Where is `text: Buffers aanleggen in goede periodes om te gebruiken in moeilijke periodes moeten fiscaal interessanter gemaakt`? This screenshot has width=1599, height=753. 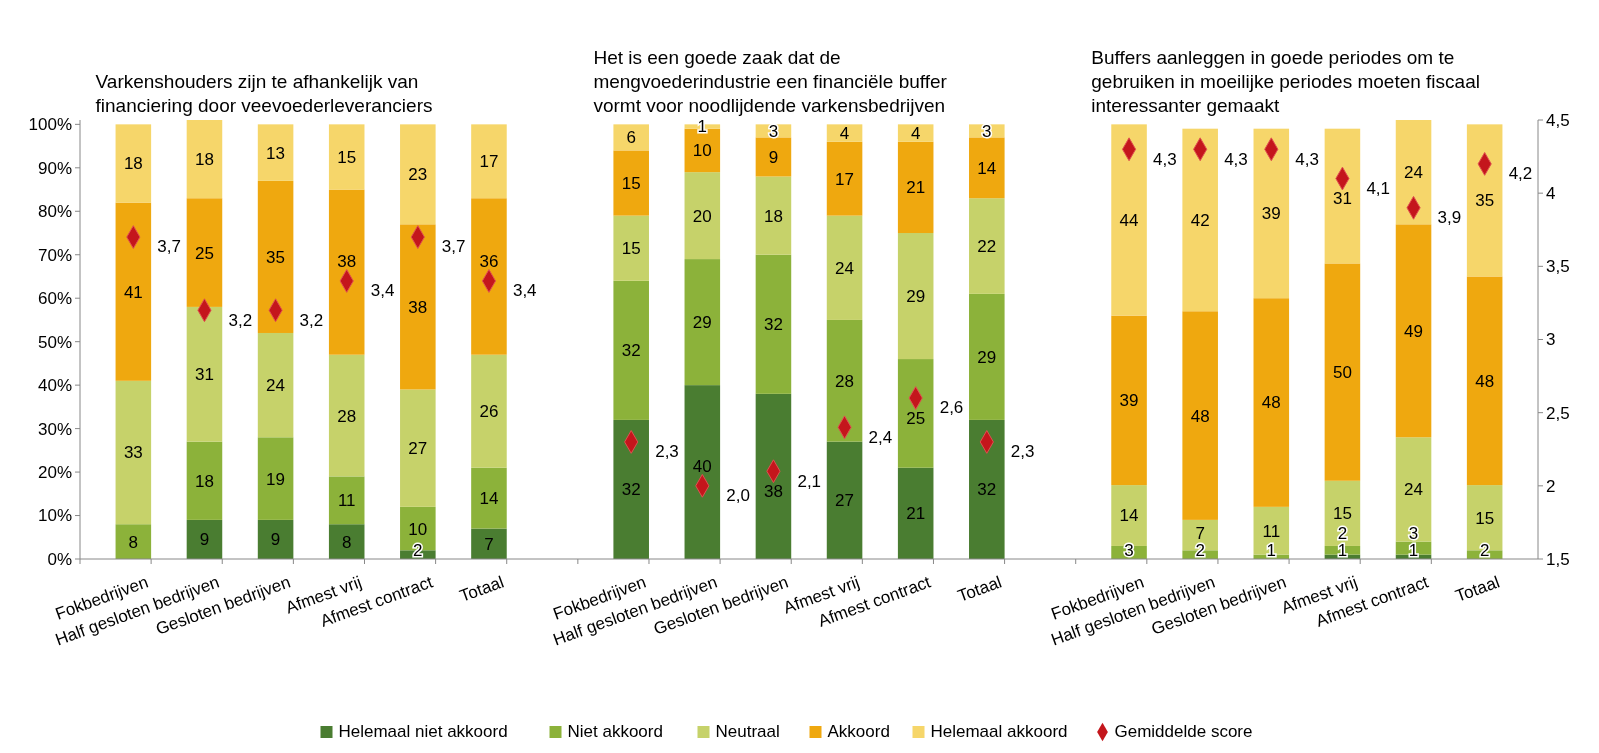 text: Buffers aanleggen in goede periodes om te gebruiken in moeilijke periodes moeten fiscaal interessanter gemaakt is located at coordinates (1285, 81).